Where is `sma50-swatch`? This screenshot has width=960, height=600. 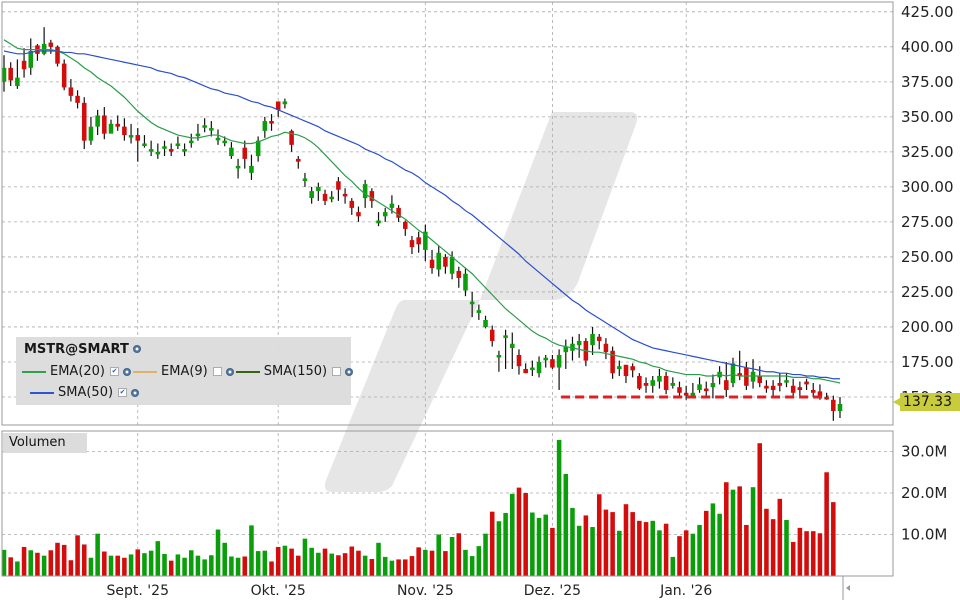
sma50-swatch is located at coordinates (42, 392).